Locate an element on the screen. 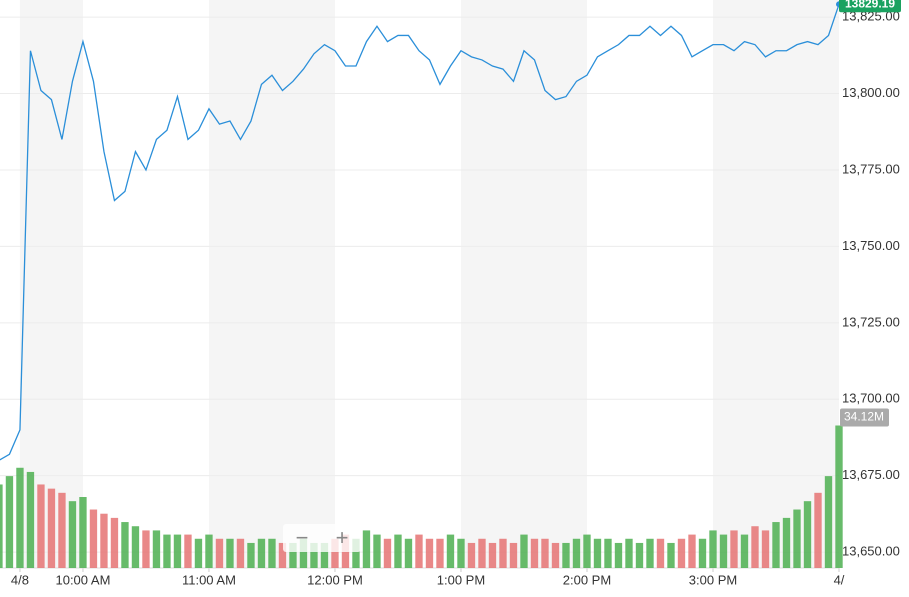 The width and height of the screenshot is (909, 597). zoom-controls: − + is located at coordinates (322, 538).